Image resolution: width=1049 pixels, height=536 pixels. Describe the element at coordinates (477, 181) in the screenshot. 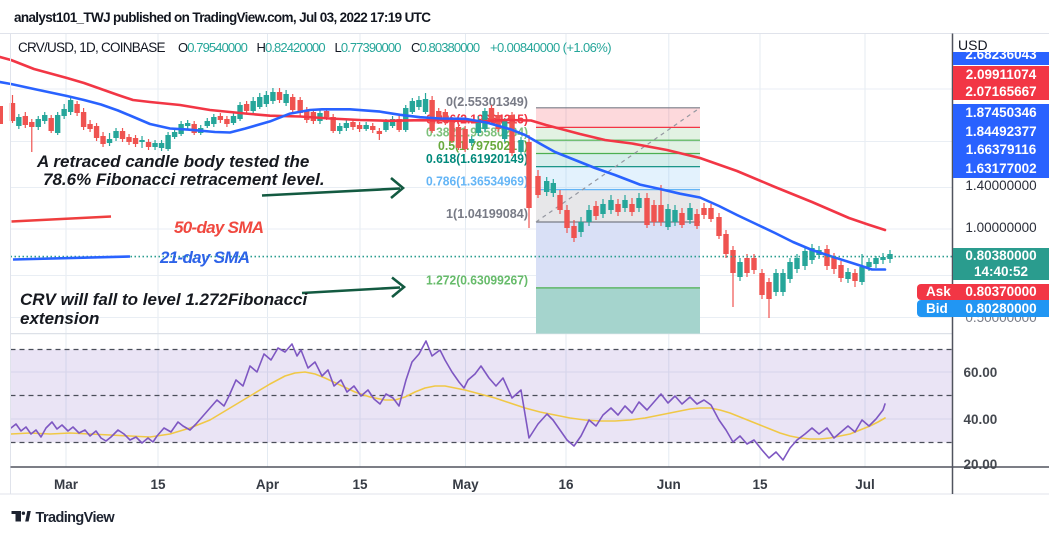

I see `svg-text: 0.786(1.36534969)` at that location.